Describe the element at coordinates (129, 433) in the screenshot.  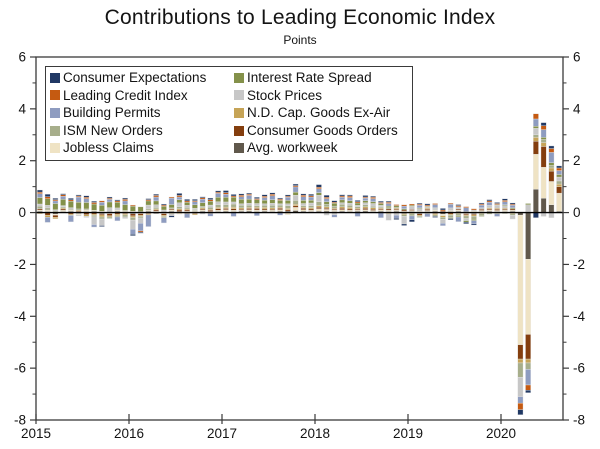
I see `x-tick-label: 2016` at that location.